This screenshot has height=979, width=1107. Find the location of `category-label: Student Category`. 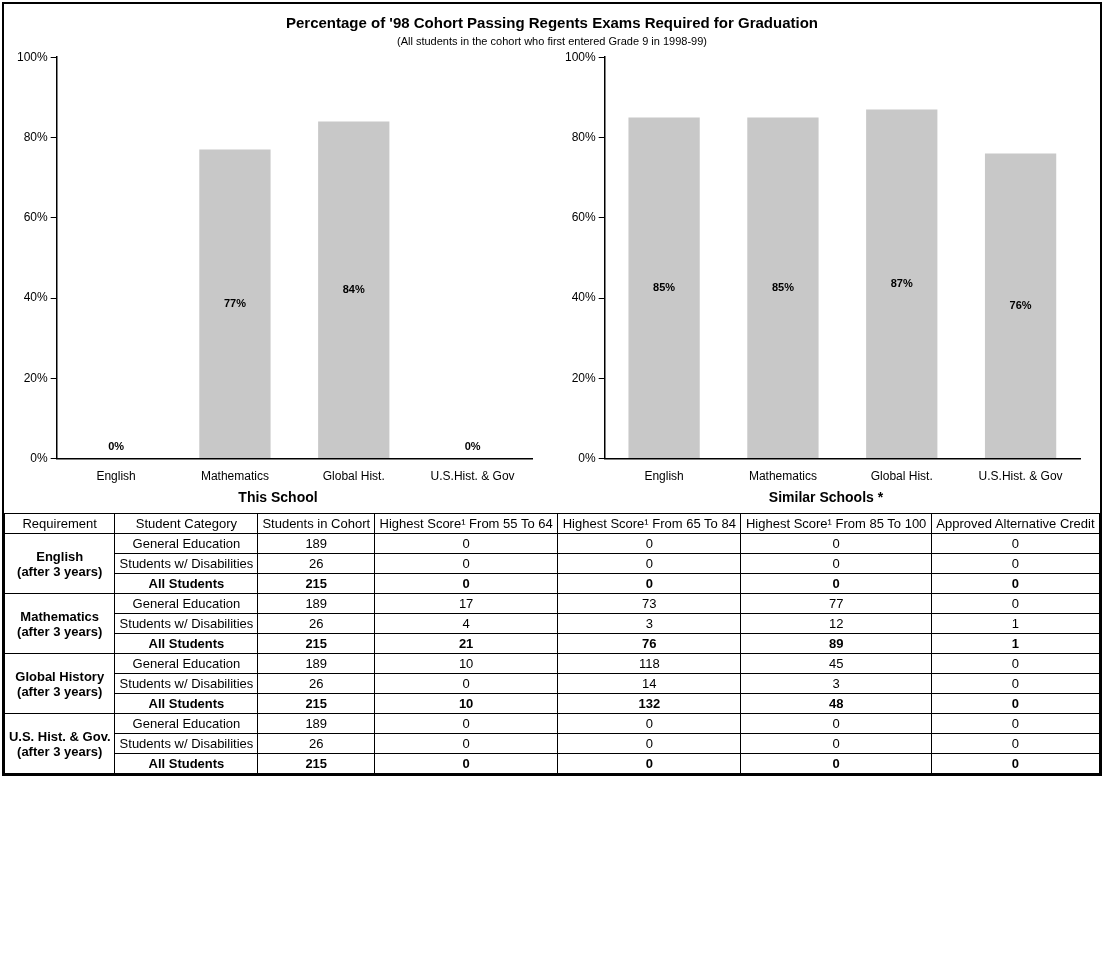

category-label: Student Category is located at coordinates (186, 523).